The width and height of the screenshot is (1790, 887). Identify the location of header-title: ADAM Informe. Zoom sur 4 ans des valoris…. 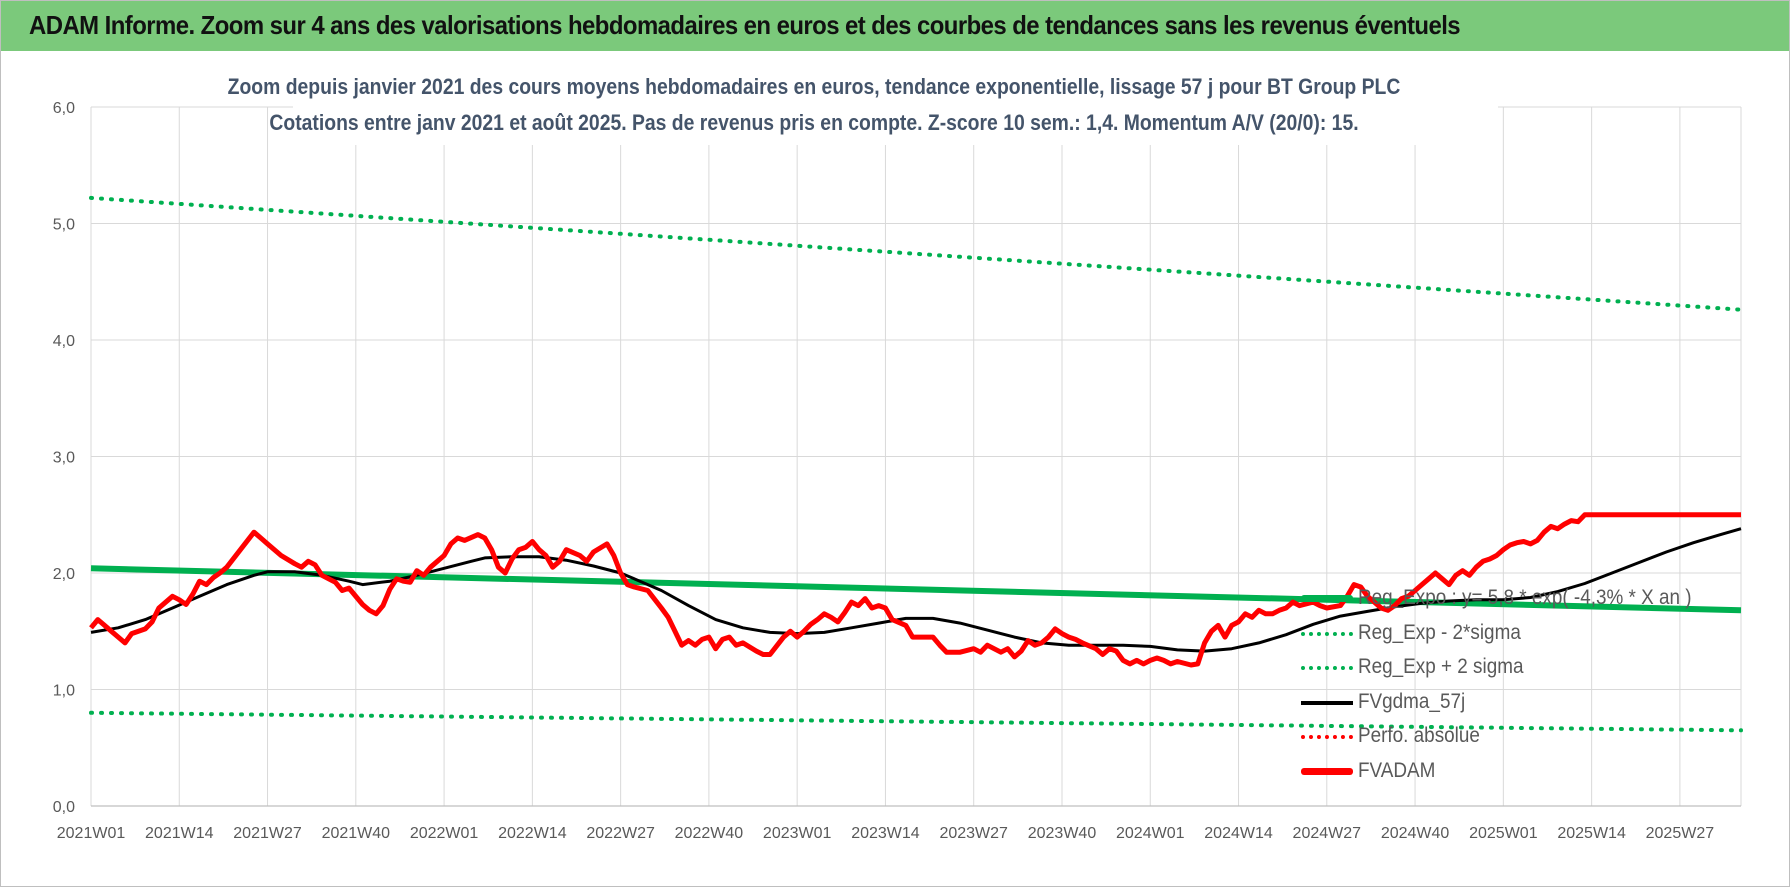
(745, 25).